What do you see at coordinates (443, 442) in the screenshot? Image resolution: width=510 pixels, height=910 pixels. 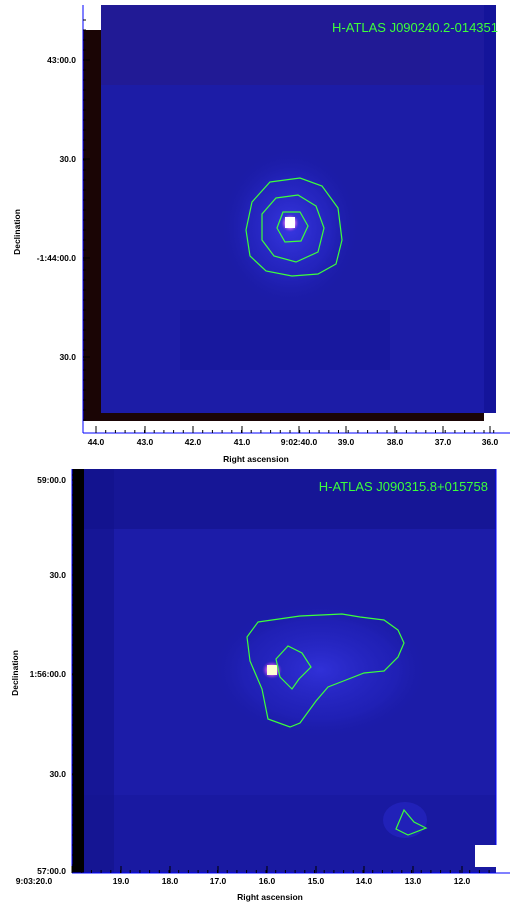 I see `x-tick-label: 37.0` at bounding box center [443, 442].